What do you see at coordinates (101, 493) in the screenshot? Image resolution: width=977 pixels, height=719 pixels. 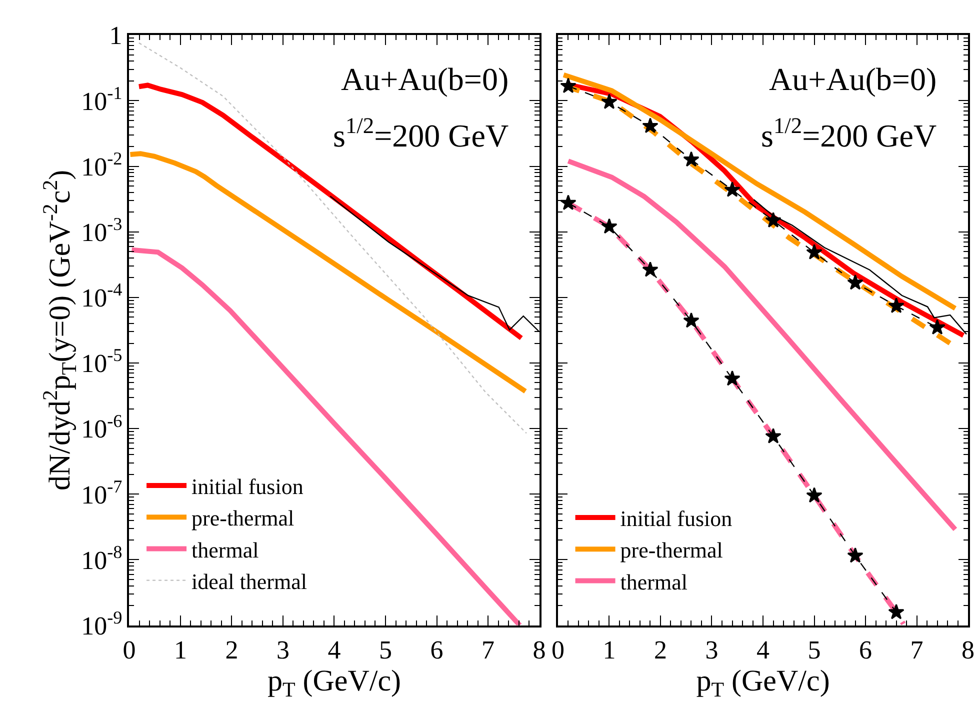 I see `y-tick-label: 10$^{-7}$` at bounding box center [101, 493].